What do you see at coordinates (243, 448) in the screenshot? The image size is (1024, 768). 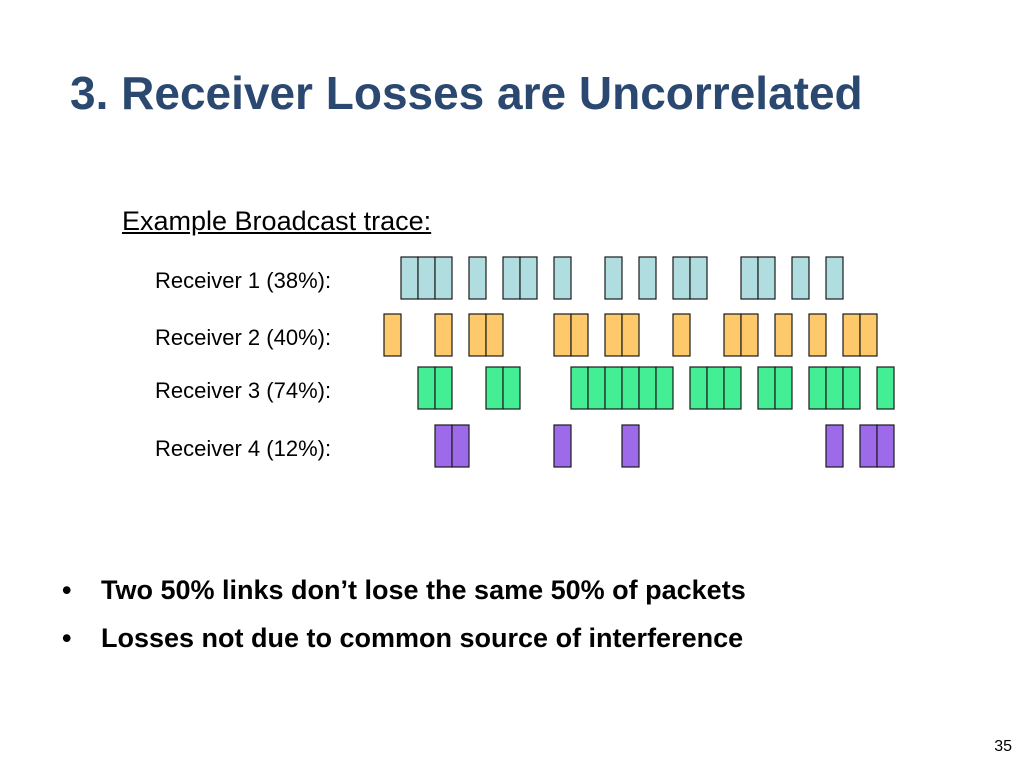 I see `receiver-4-label: Receiver 4 (12%):` at bounding box center [243, 448].